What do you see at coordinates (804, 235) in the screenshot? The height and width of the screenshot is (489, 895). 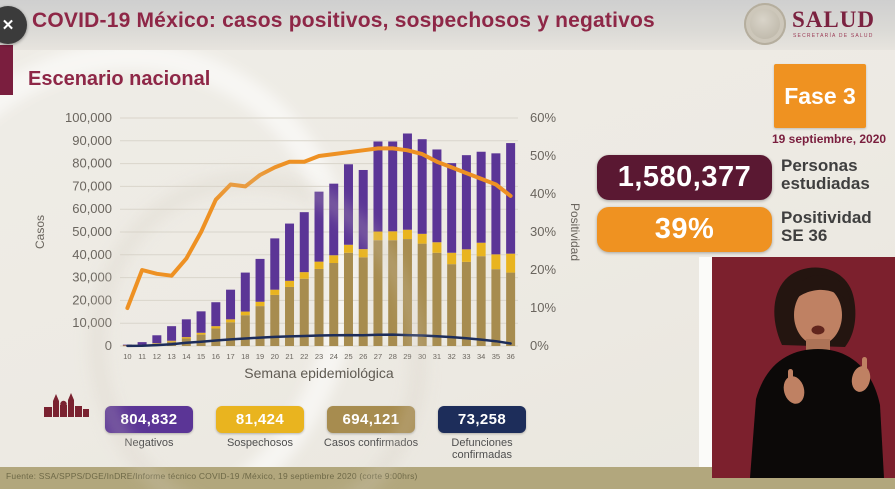 I see `stat-label-positividad-line2: SE 36` at bounding box center [804, 235].